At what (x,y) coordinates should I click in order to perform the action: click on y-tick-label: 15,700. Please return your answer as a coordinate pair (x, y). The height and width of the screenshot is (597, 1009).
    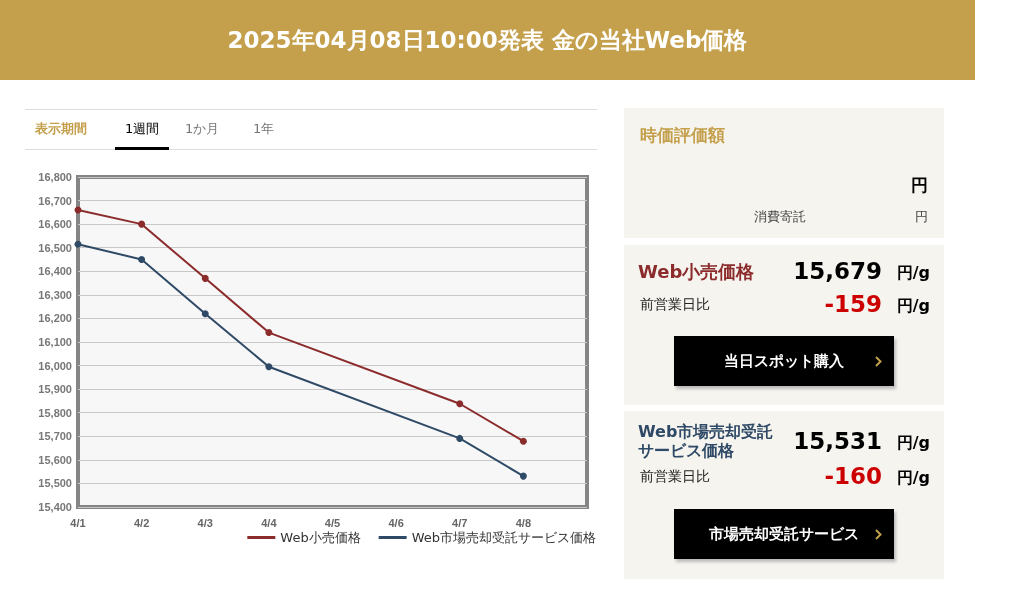
    Looking at the image, I should click on (55, 436).